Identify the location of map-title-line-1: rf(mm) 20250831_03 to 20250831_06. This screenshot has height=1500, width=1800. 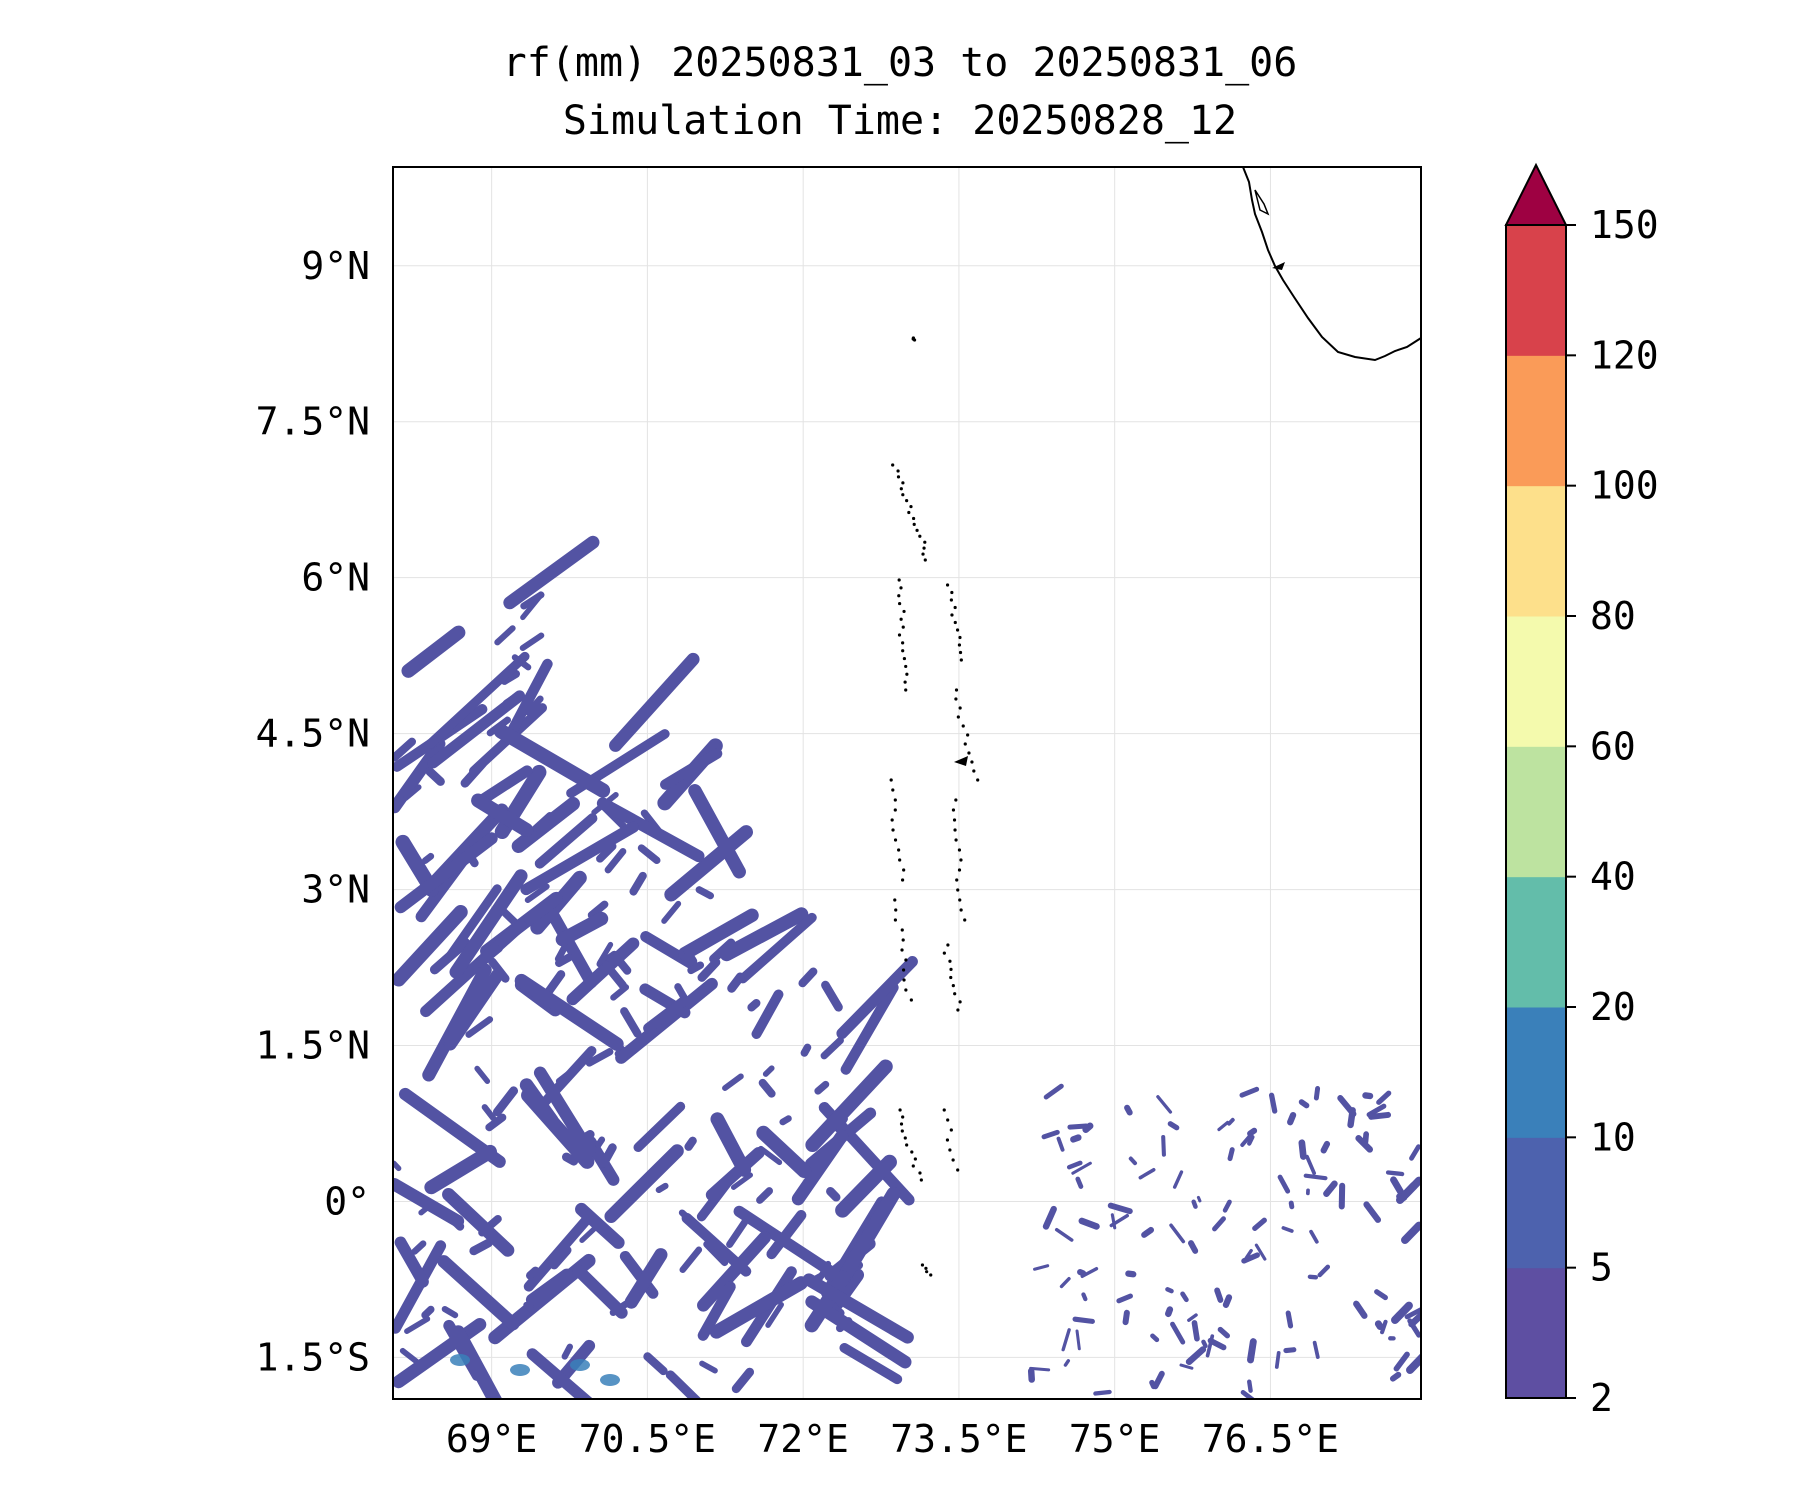
(900, 63).